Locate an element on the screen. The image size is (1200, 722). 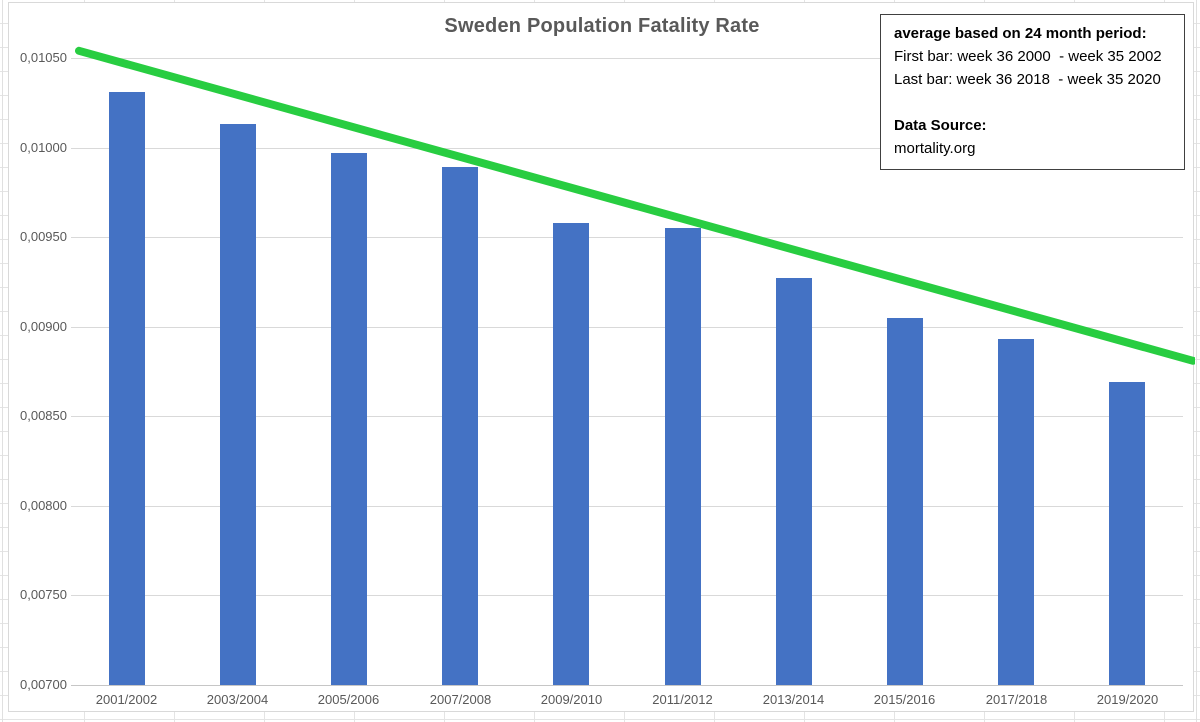
y-axis-tick-label: 0,00850 is located at coordinates (43, 415).